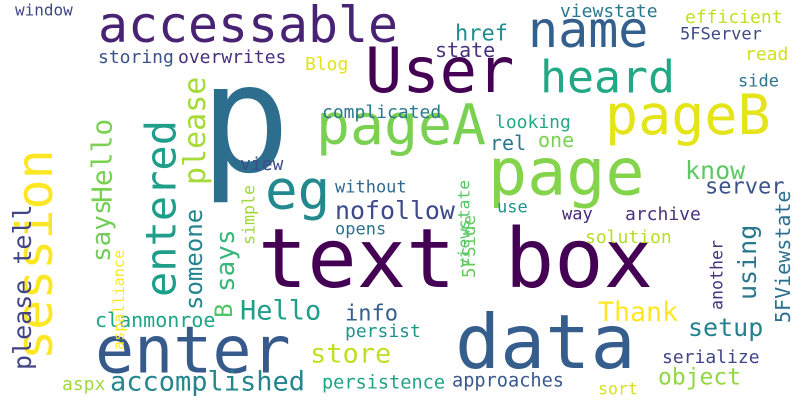  What do you see at coordinates (588, 29) in the screenshot?
I see `word-name: name` at bounding box center [588, 29].